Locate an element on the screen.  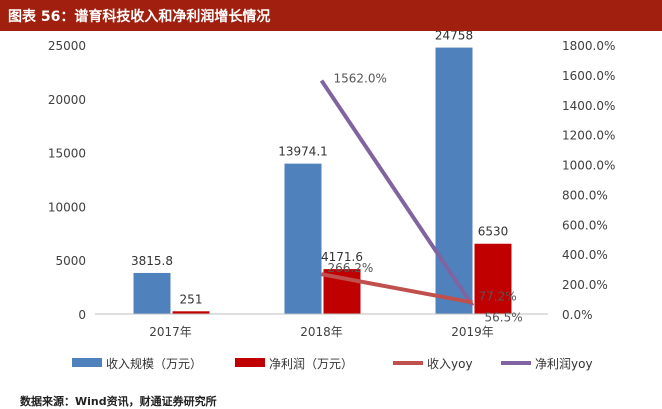
legend-label: 净利润（万元） is located at coordinates (311, 364).